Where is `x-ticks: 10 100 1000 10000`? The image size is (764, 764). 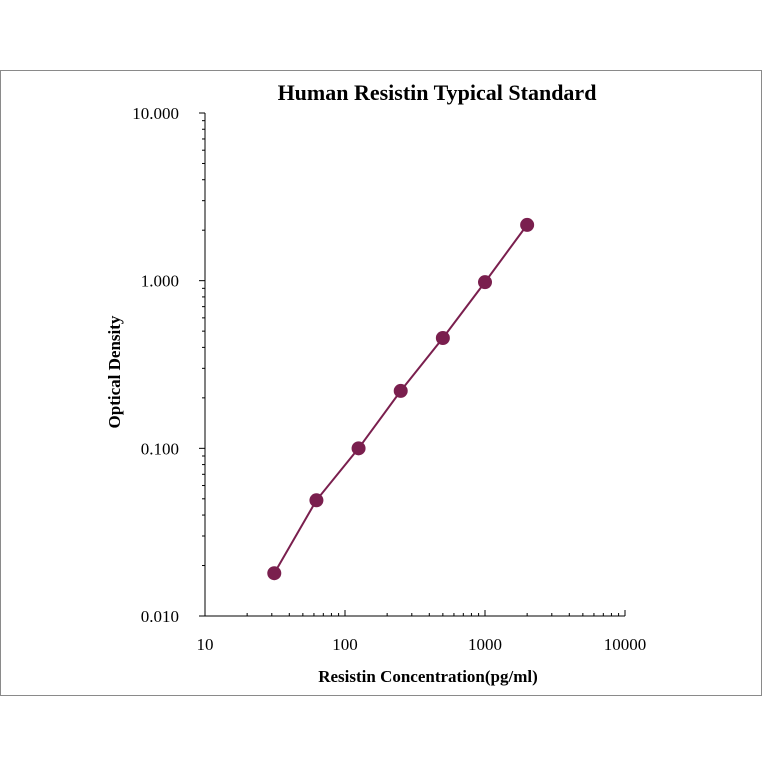 x-ticks: 10 100 1000 10000 is located at coordinates (422, 632).